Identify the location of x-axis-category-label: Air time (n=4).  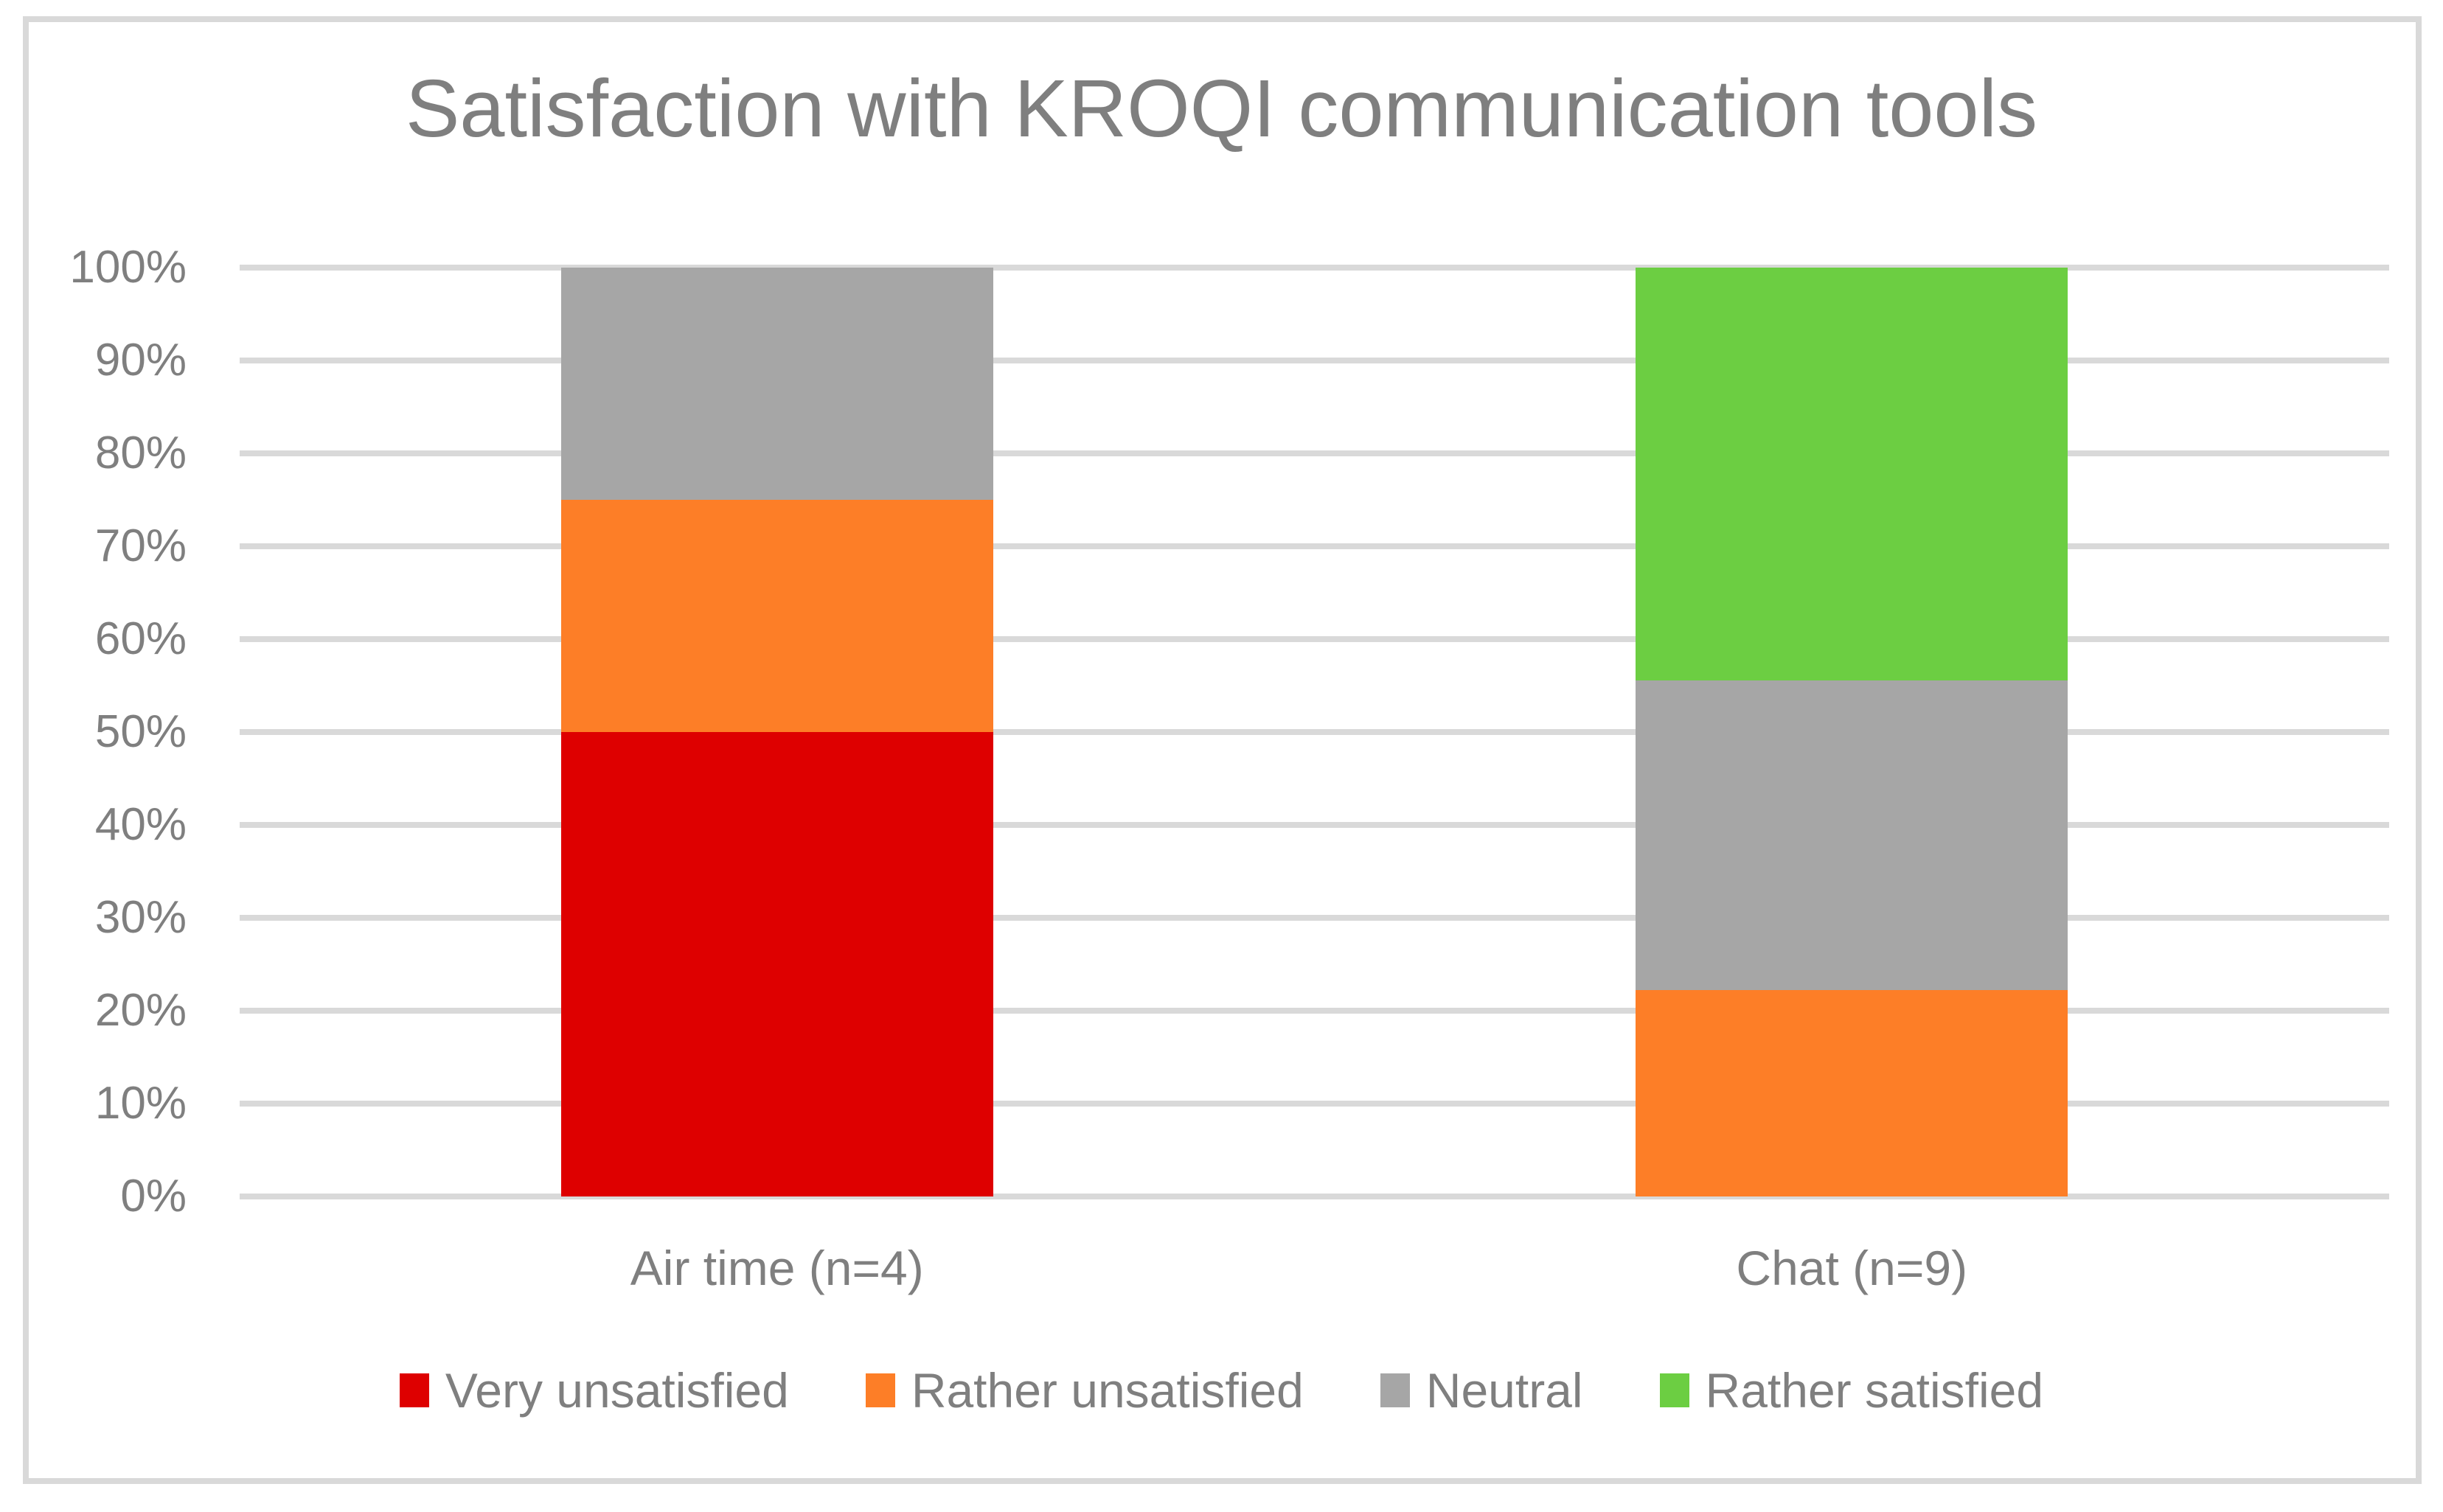
(777, 1268).